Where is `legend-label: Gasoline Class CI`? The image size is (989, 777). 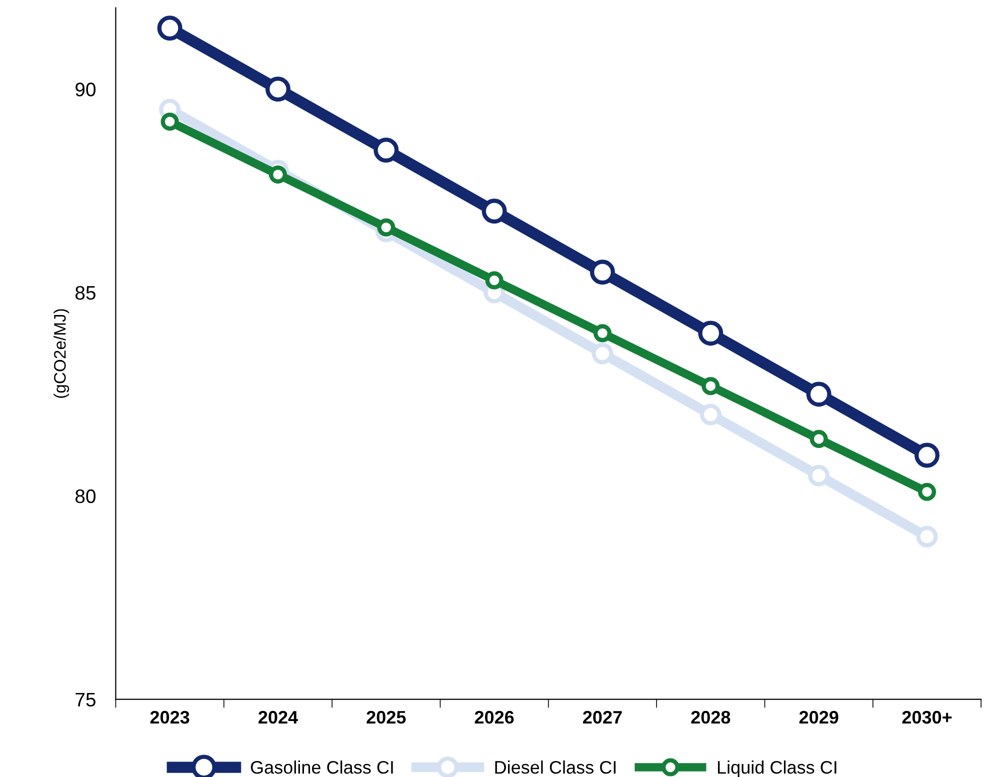
legend-label: Gasoline Class CI is located at coordinates (321, 767).